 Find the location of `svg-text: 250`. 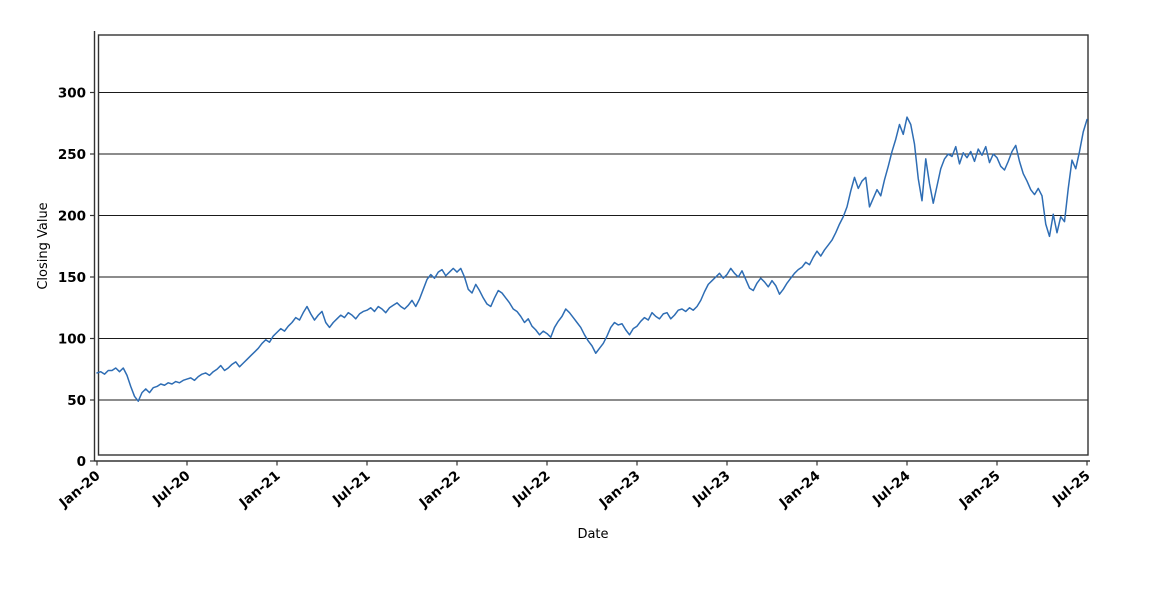

svg-text: 250 is located at coordinates (72, 155).